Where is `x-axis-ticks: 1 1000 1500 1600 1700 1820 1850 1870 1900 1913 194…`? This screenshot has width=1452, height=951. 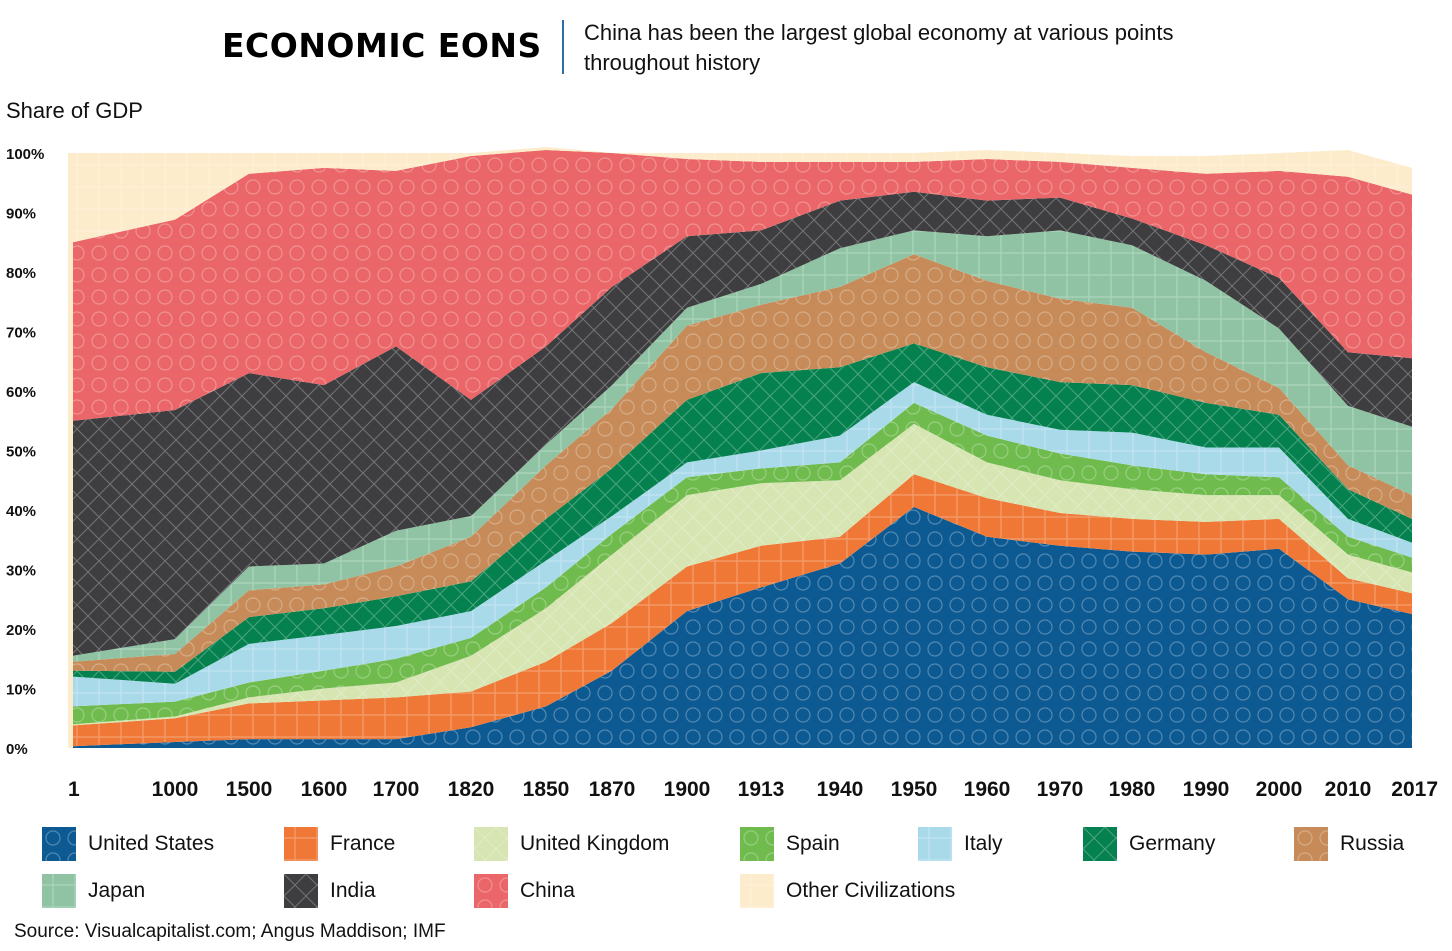 x-axis-ticks: 1 1000 1500 1600 1700 1820 1850 1870 1900 1913 194… is located at coordinates (753, 789).